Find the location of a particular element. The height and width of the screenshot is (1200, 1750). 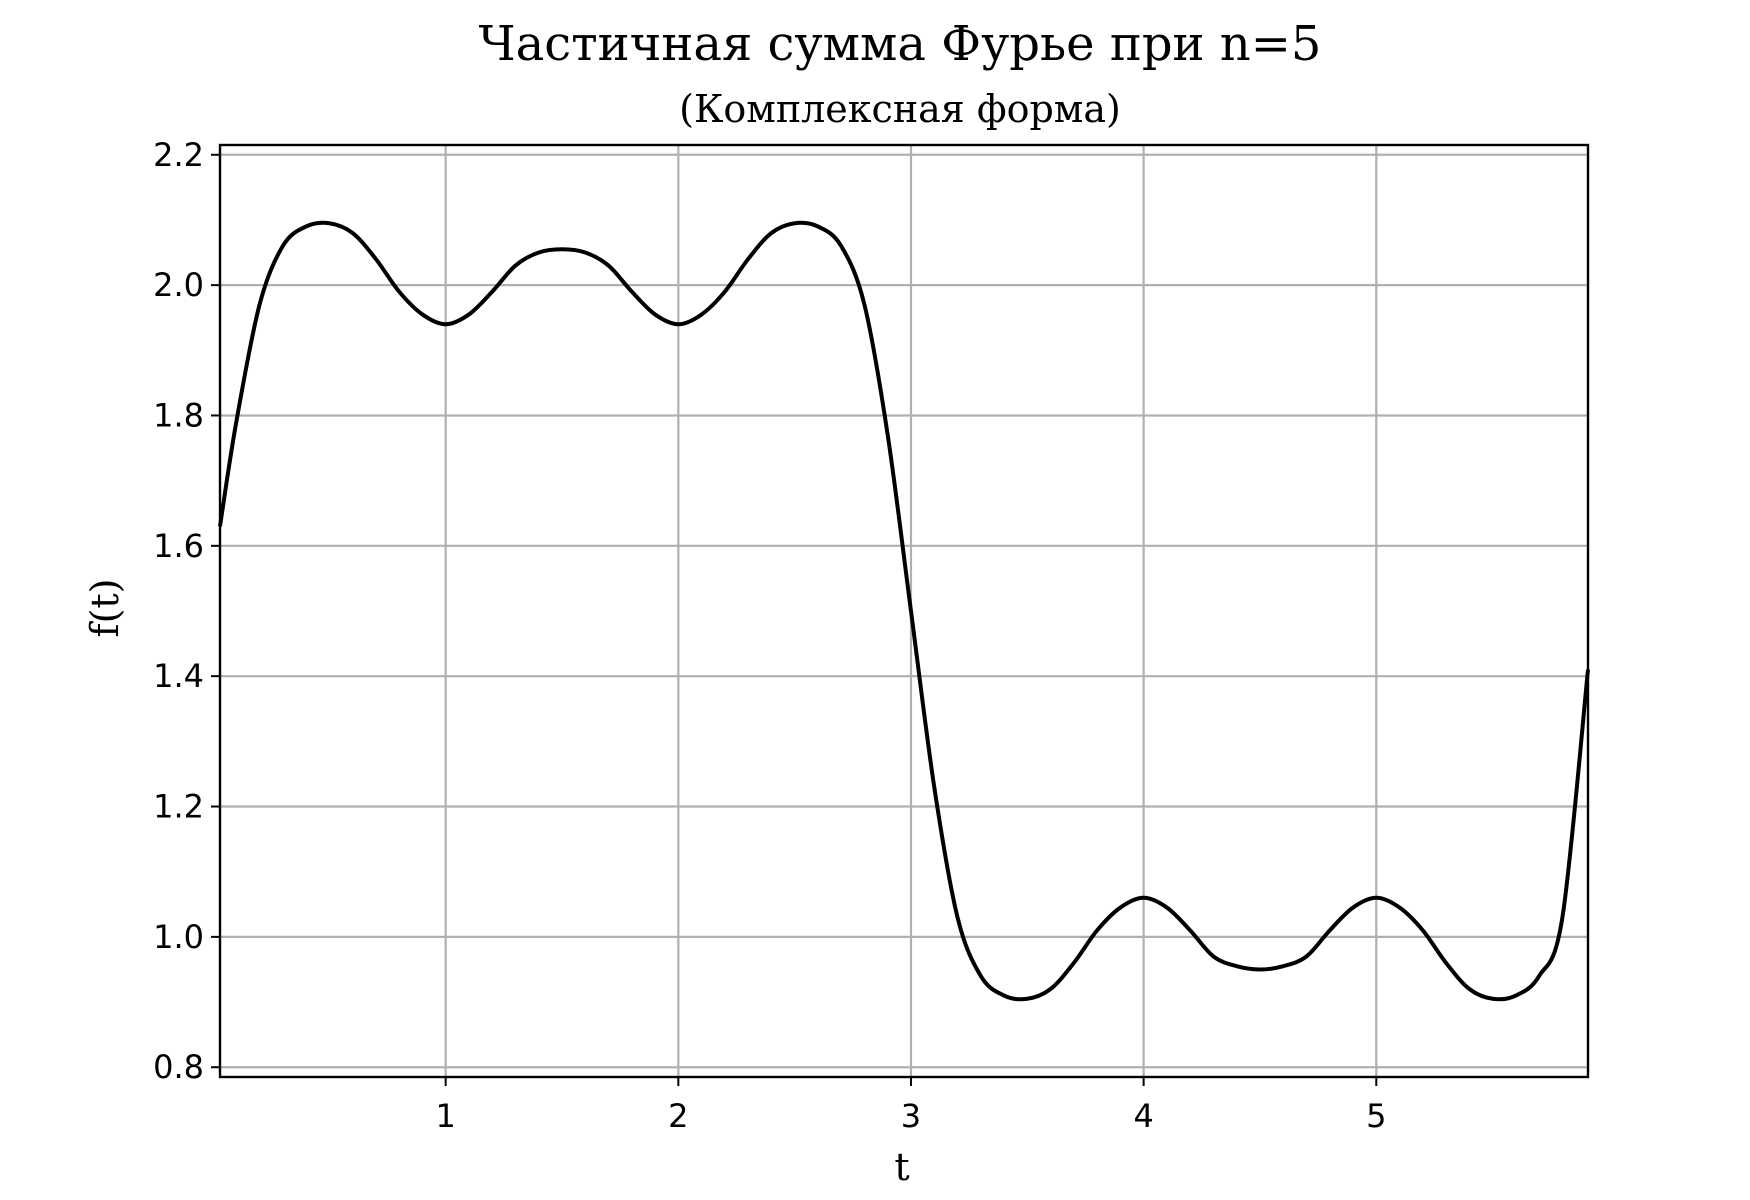

y-tick-label: 2.2 is located at coordinates (178, 155).